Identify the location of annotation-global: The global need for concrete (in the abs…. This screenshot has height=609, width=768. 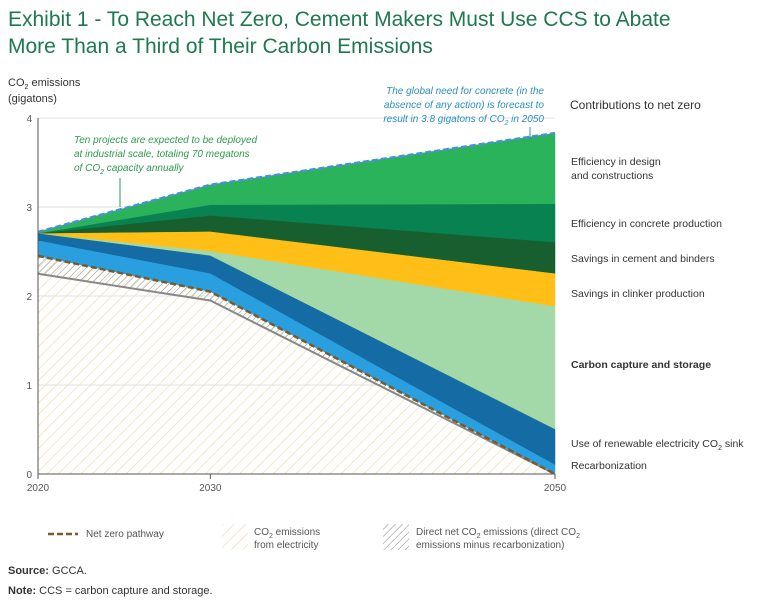
(463, 106).